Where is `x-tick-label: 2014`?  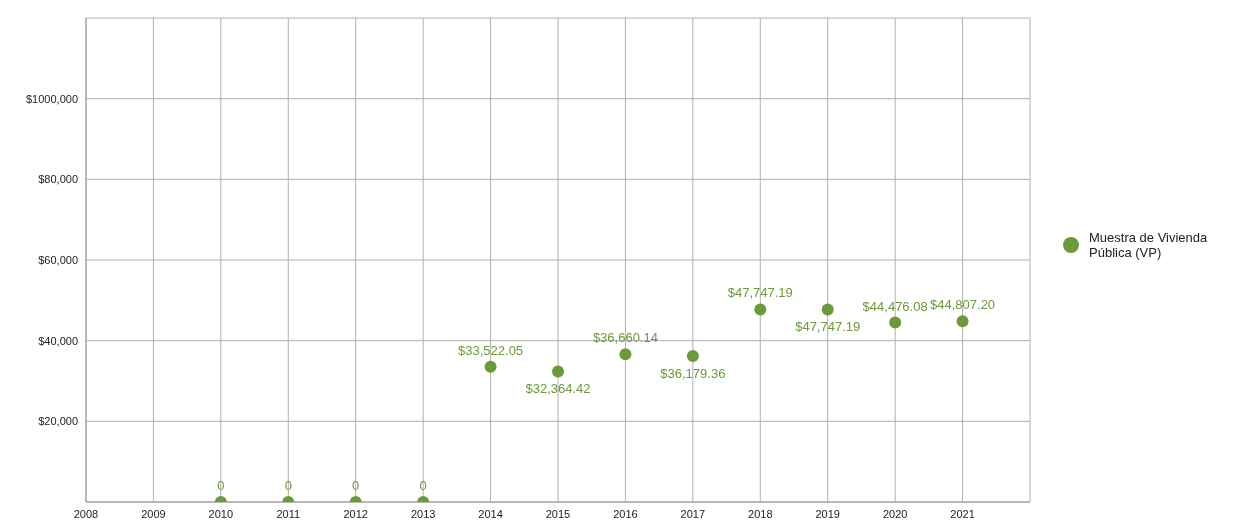
x-tick-label: 2014 is located at coordinates (490, 513).